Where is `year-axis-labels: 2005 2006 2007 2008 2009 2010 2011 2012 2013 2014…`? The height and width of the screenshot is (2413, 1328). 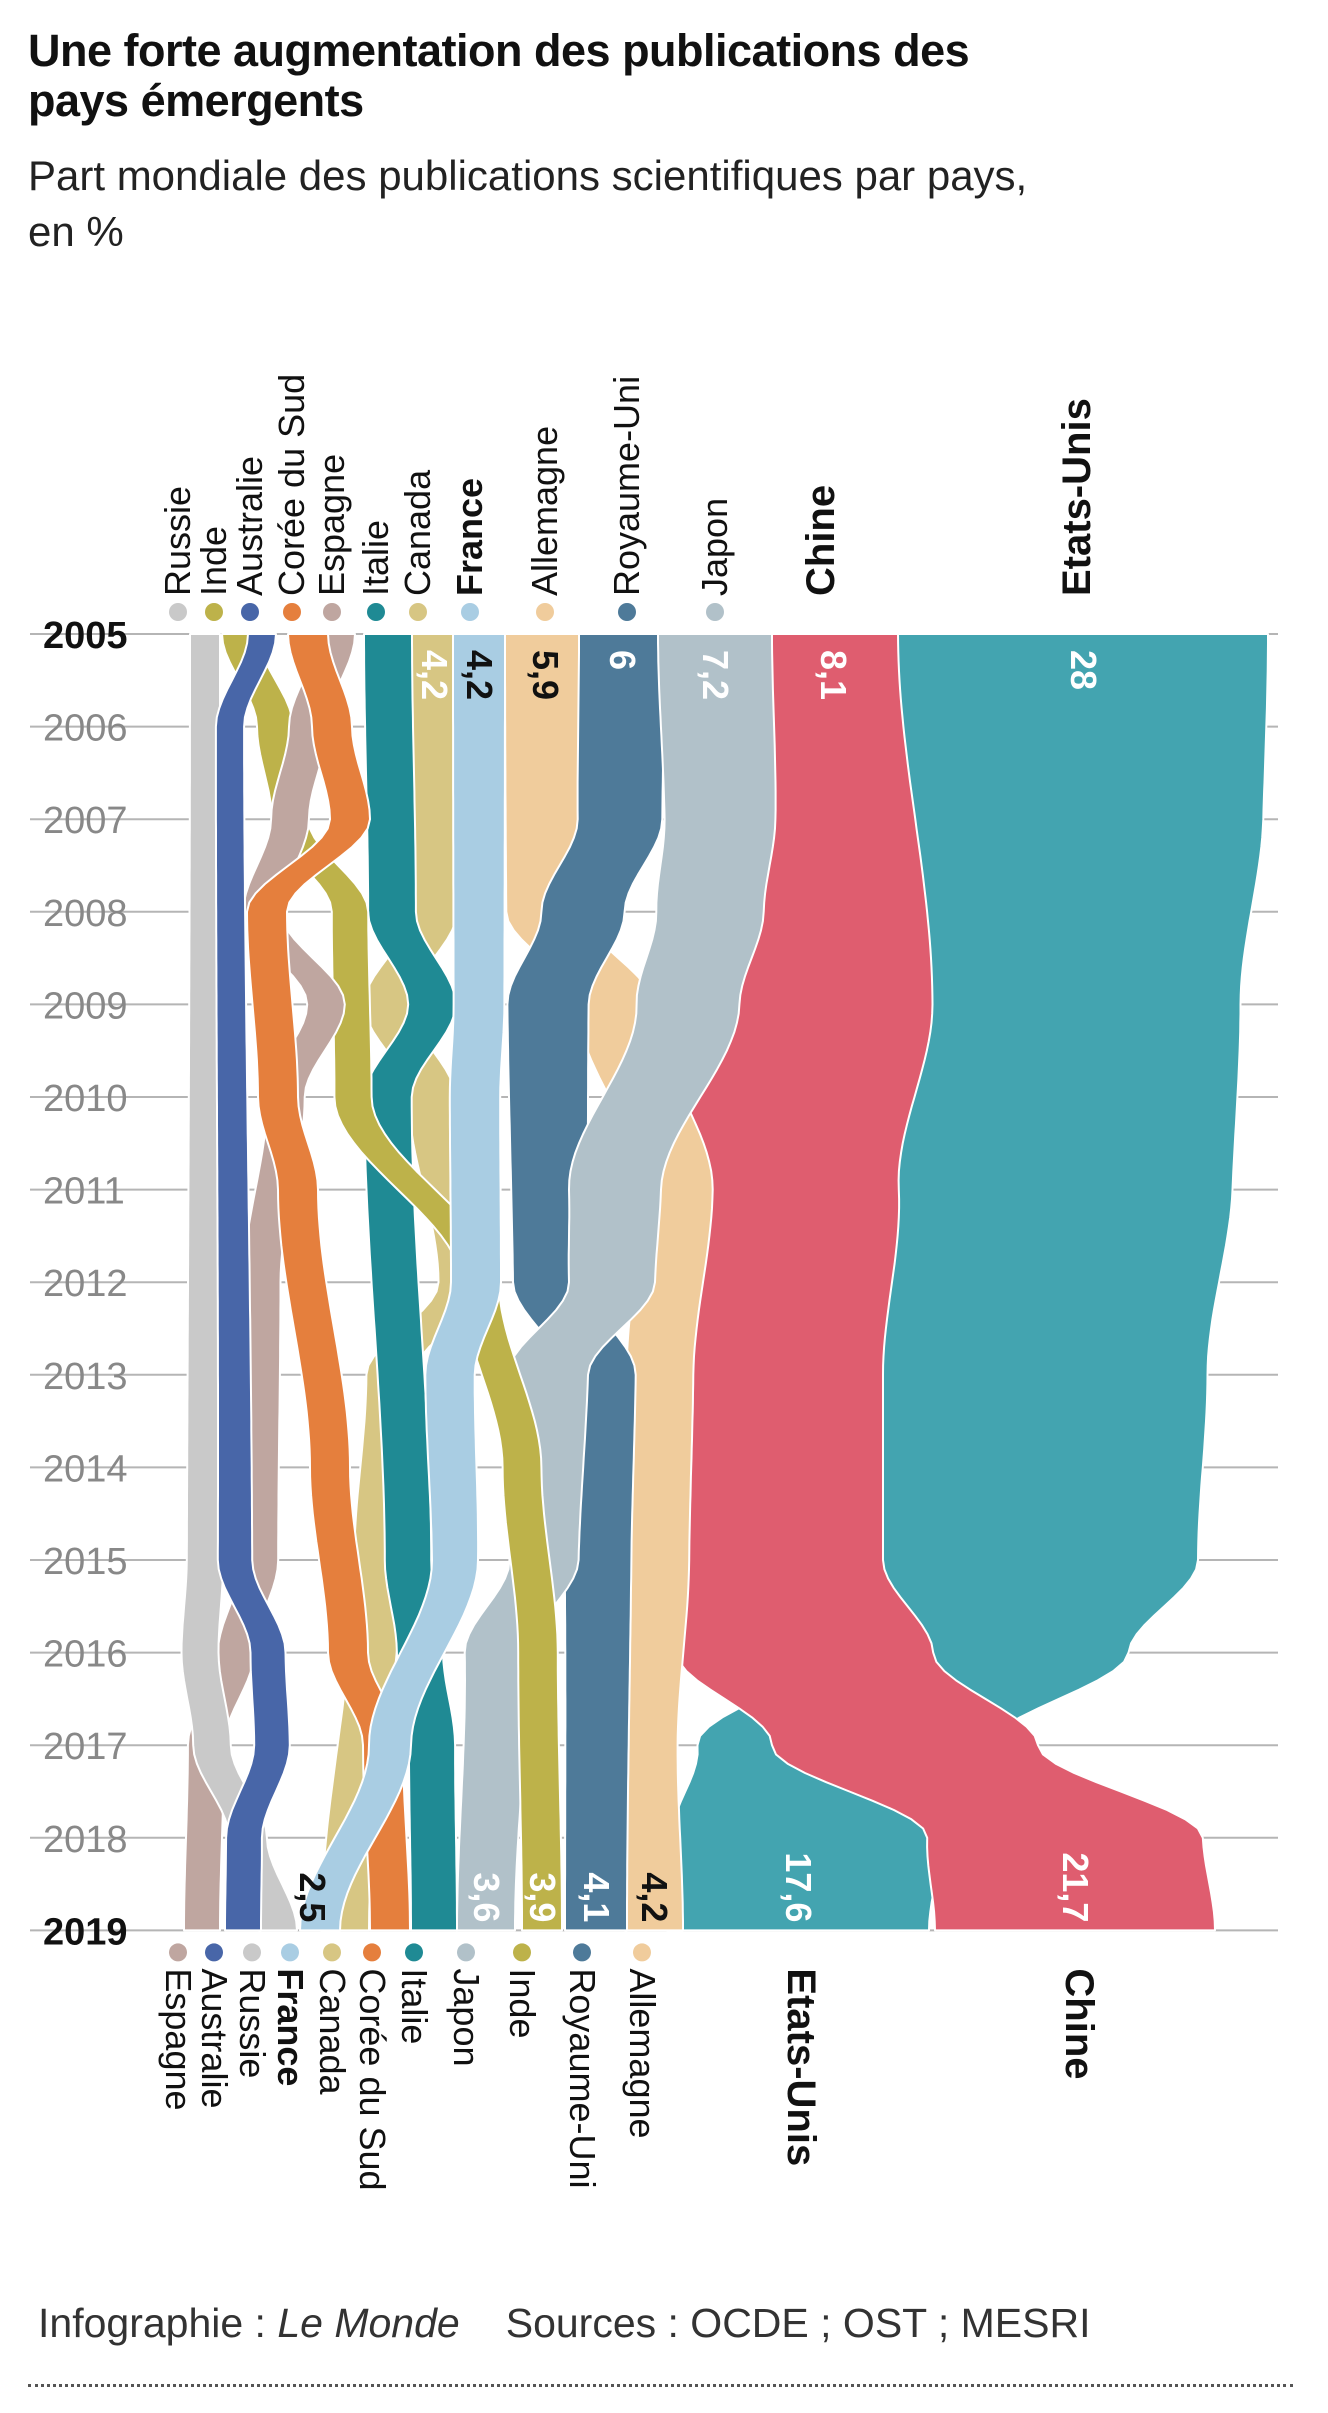 year-axis-labels: 2005 2006 2007 2008 2009 2010 2011 2012 2013 2014… is located at coordinates (85, 1284).